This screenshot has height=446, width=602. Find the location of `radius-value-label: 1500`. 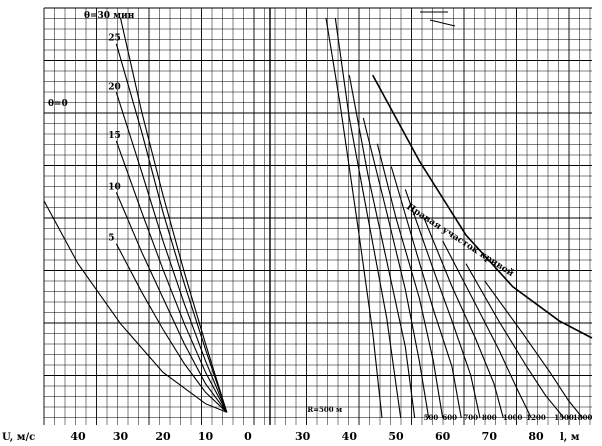

radius-value-label: 1500 is located at coordinates (564, 417).